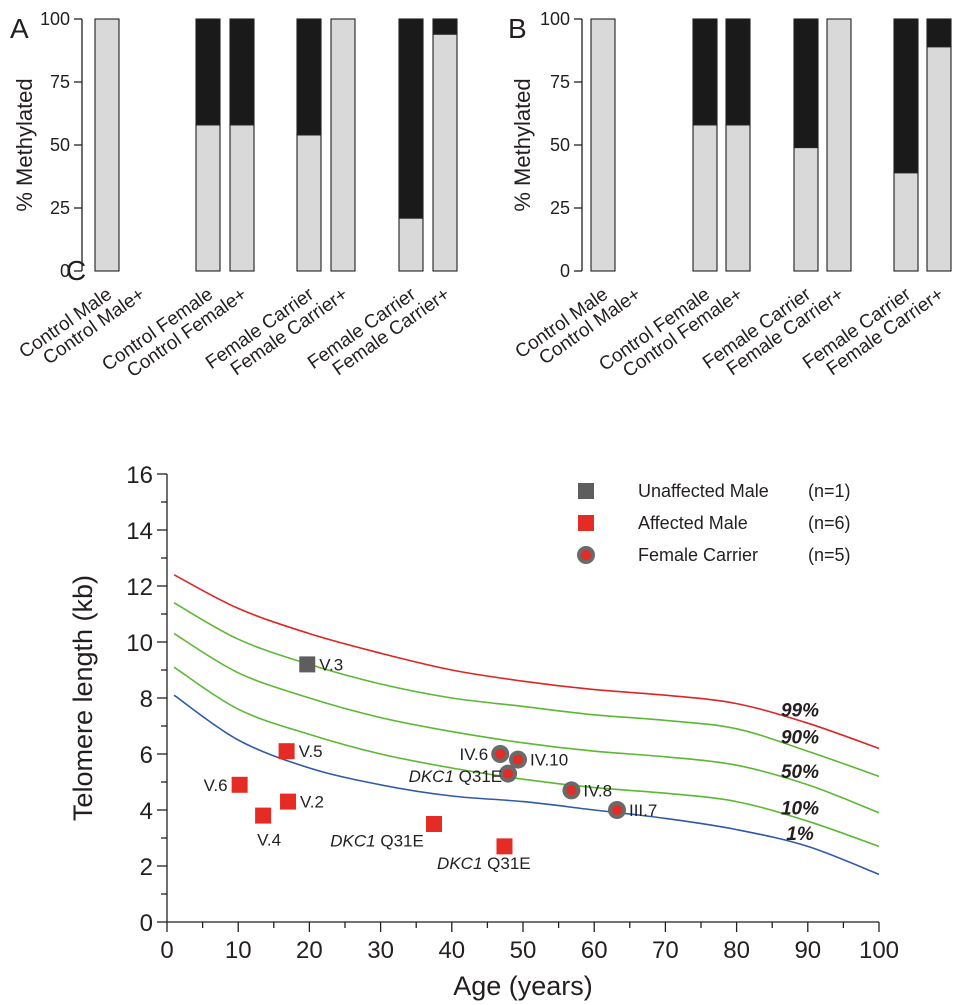 This screenshot has height=1005, width=967. Describe the element at coordinates (139, 531) in the screenshot. I see `y-tick-label: 14` at that location.